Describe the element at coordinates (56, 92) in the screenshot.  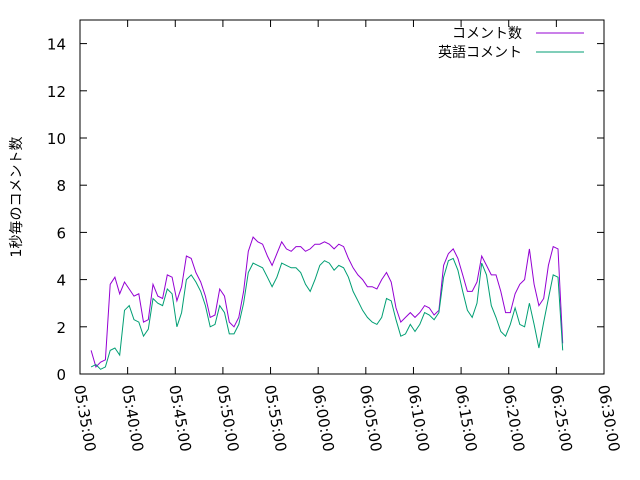
I see `y-tick-label: 12` at that location.